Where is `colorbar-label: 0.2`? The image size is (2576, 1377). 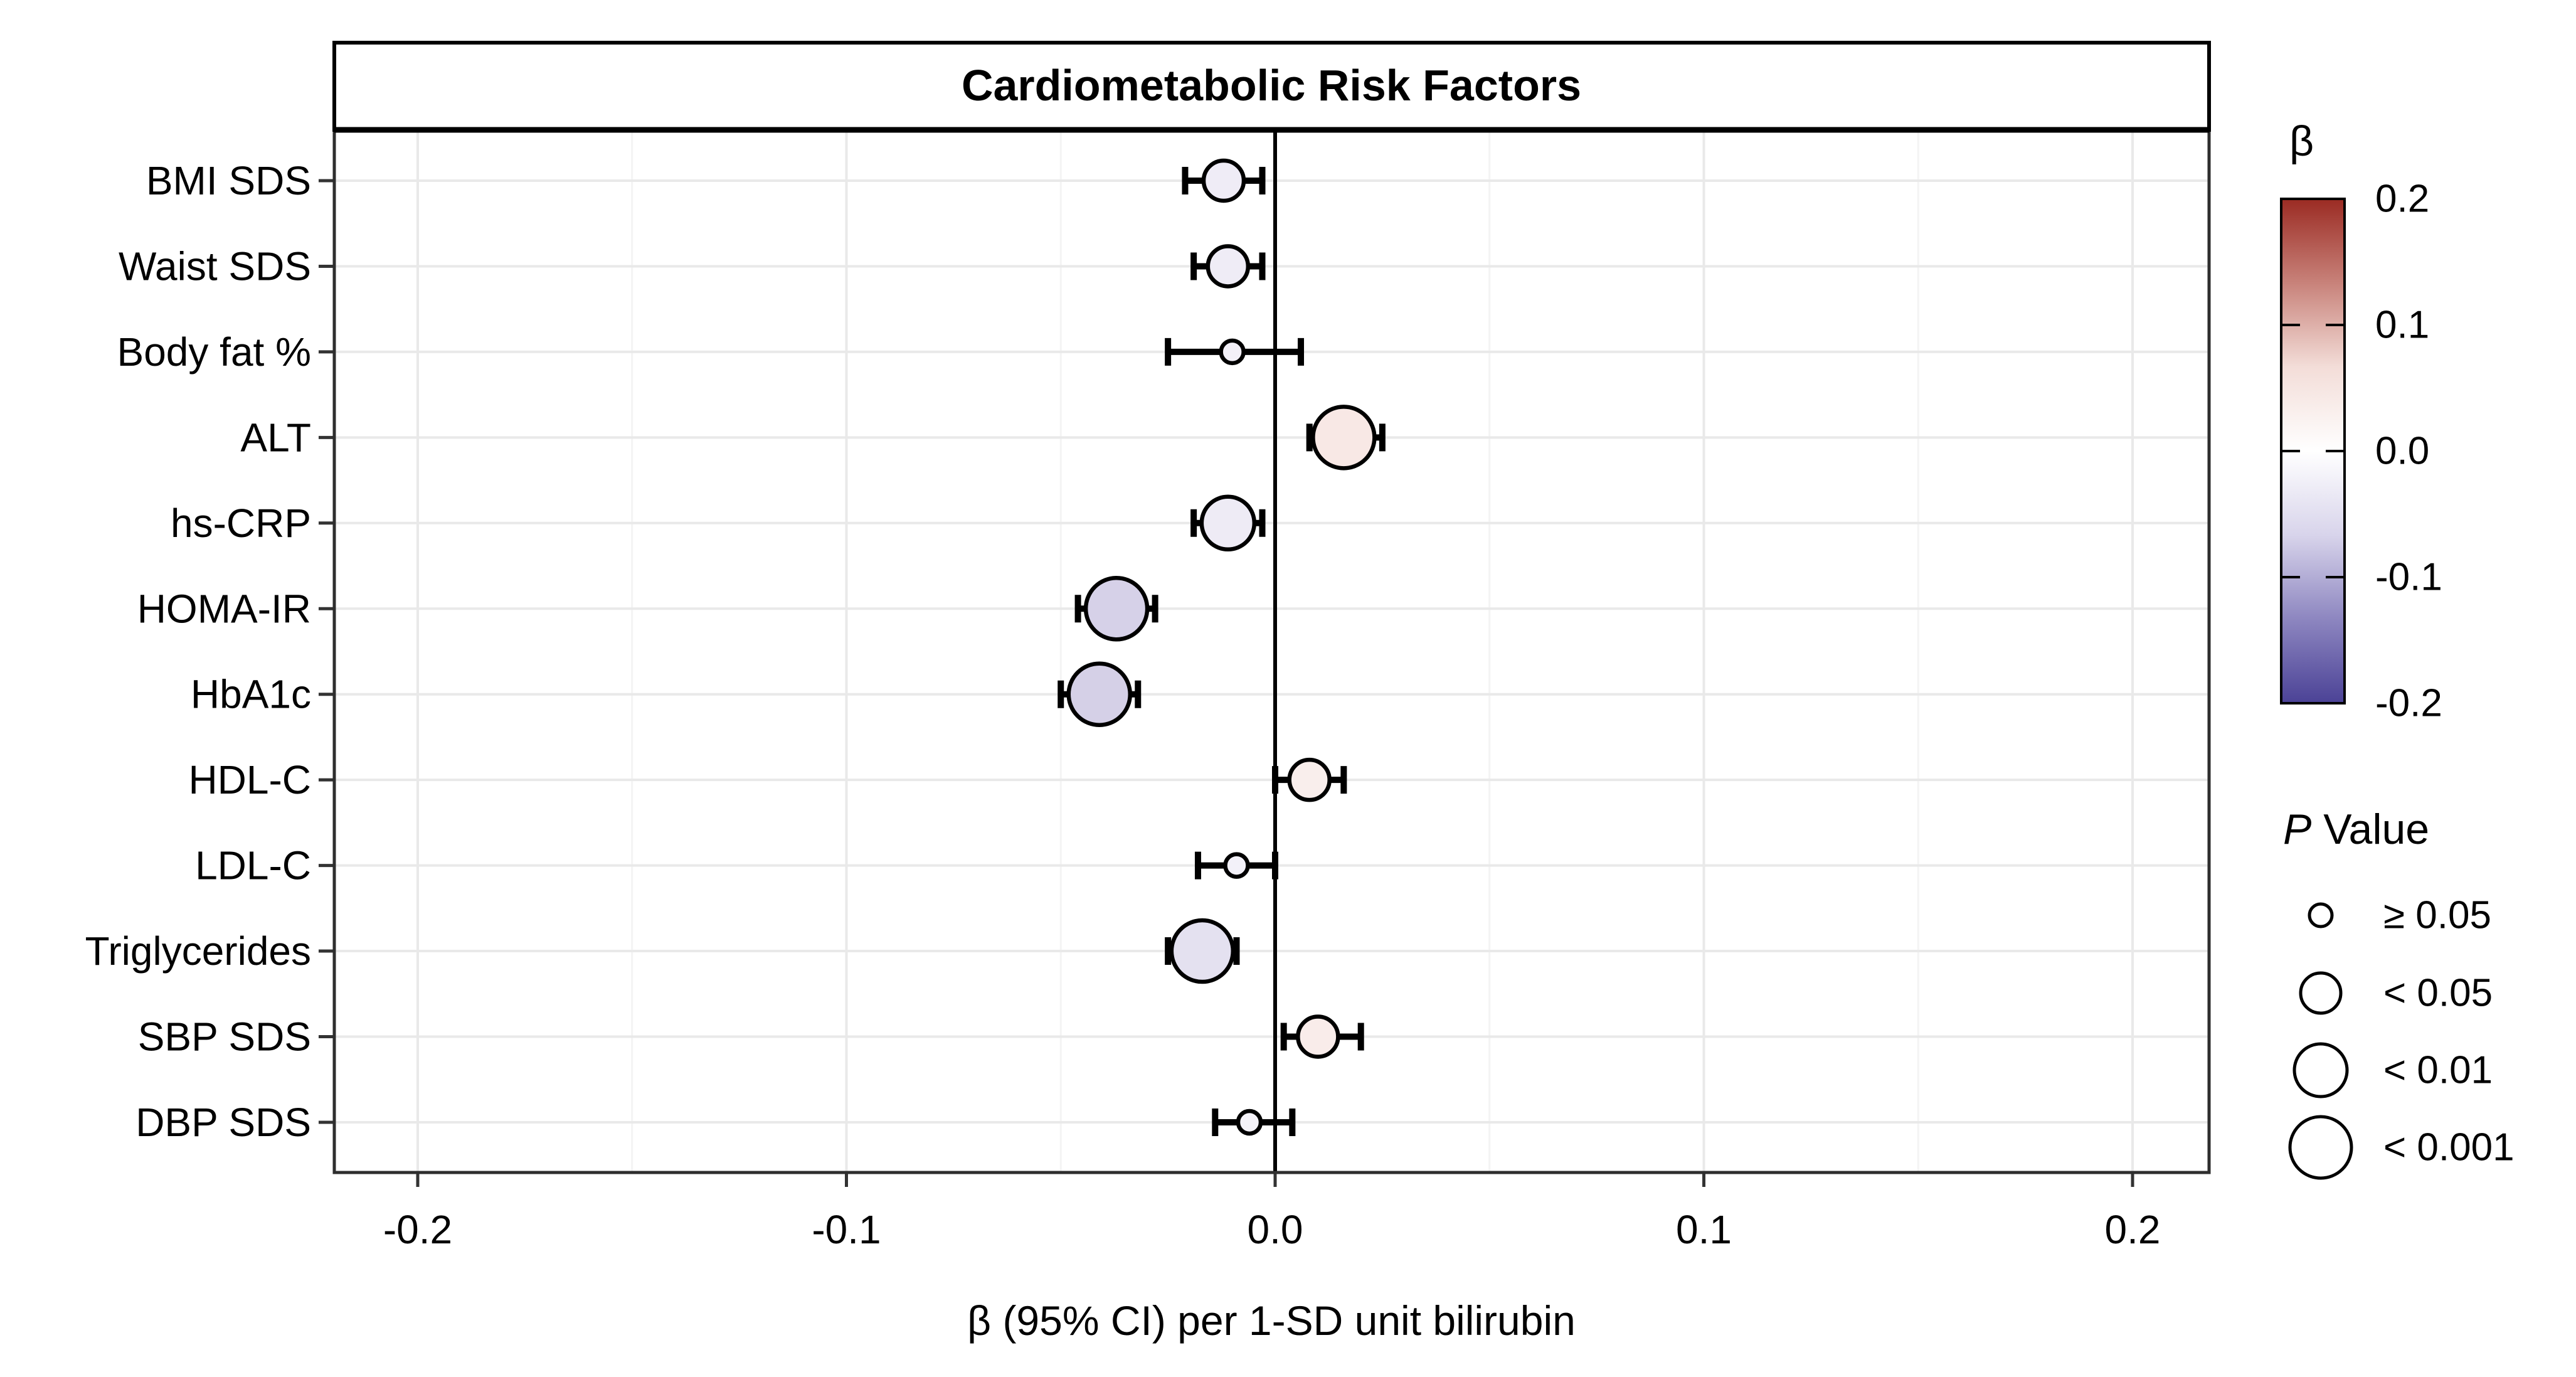
colorbar-label: 0.2 is located at coordinates (2402, 199).